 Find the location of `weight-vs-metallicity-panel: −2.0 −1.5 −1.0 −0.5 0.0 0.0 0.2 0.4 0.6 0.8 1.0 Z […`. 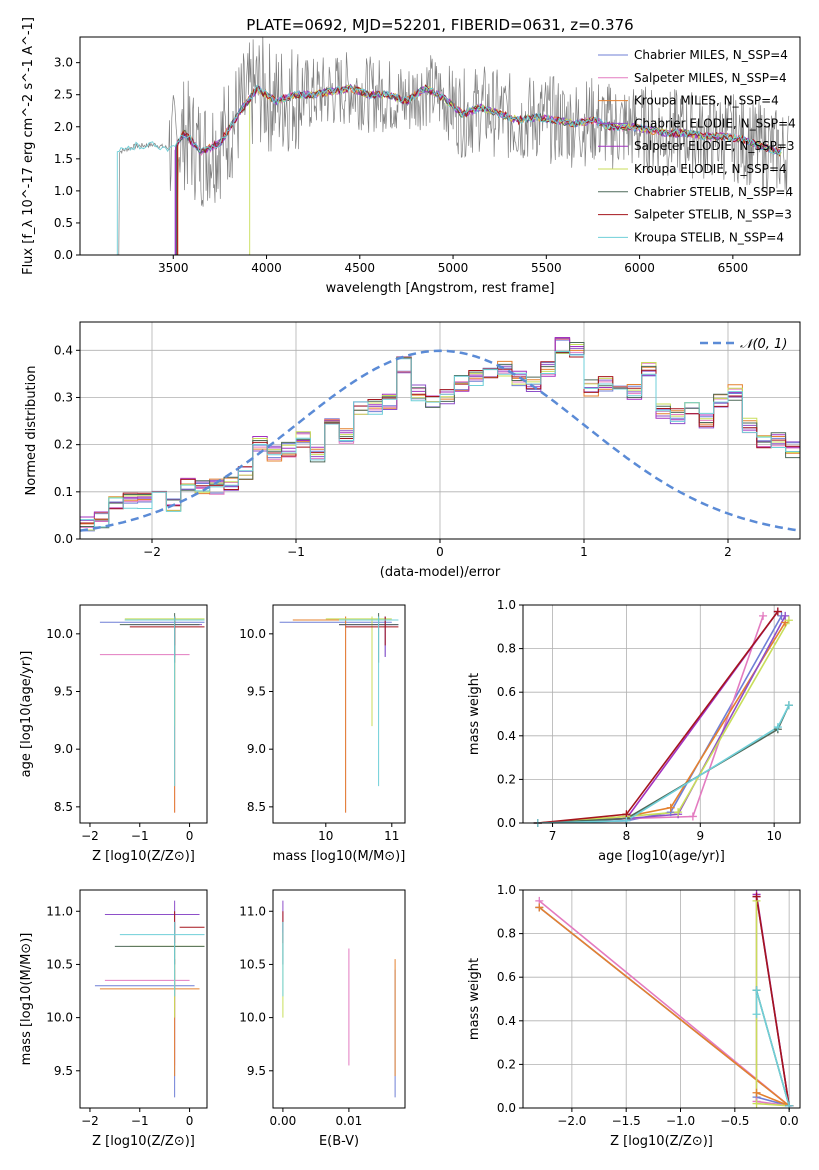

weight-vs-metallicity-panel: −2.0 −1.5 −1.0 −0.5 0.0 0.0 0.2 0.4 0.6 0.8 1.0 Z [… is located at coordinates (634, 1016).